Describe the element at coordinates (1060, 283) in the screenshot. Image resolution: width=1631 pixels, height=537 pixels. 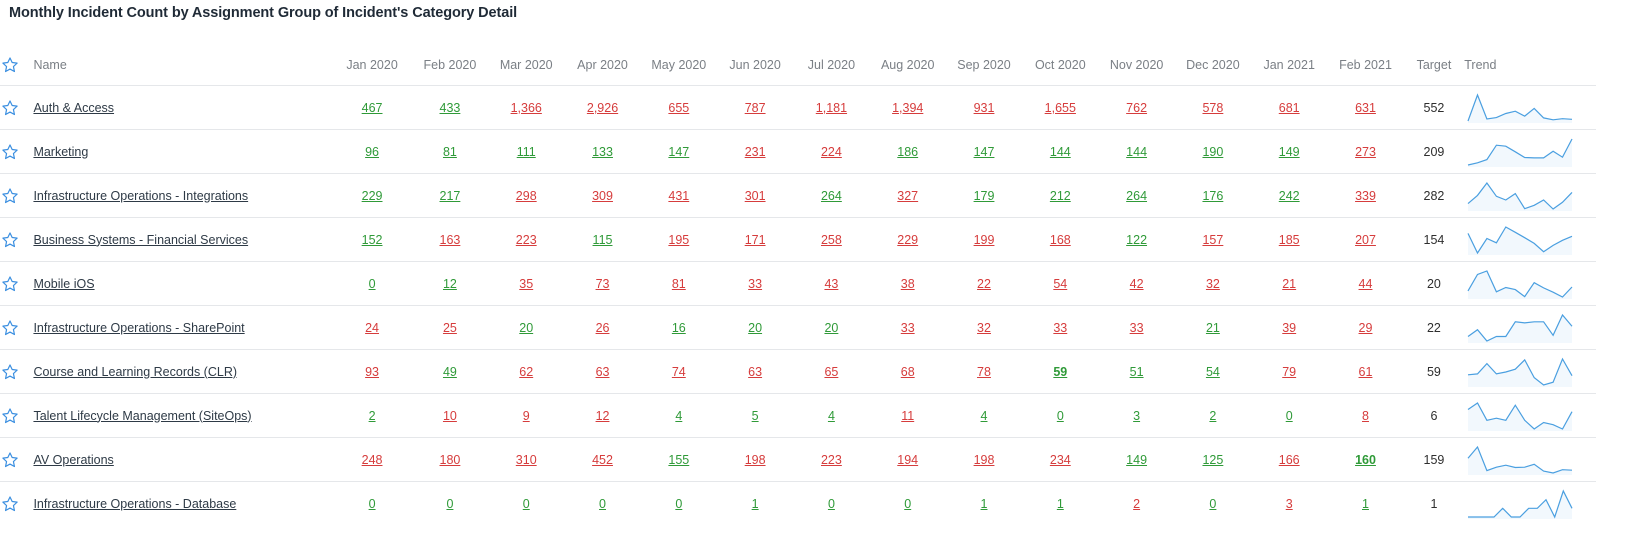
I see `incident-count-link: 54` at that location.